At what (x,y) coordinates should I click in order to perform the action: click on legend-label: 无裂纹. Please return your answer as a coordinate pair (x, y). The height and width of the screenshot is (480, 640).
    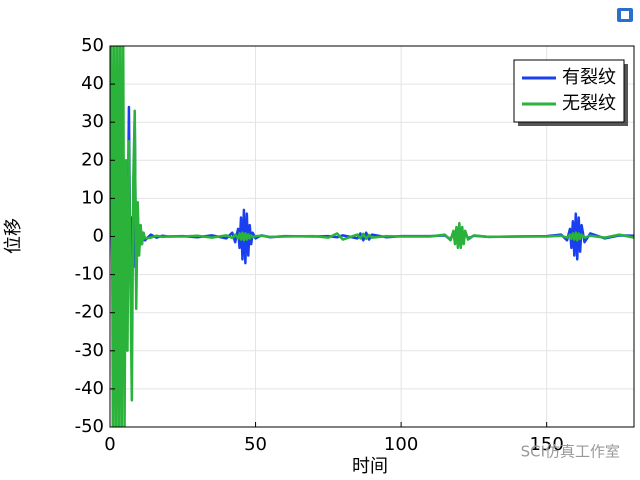
    Looking at the image, I should click on (589, 103).